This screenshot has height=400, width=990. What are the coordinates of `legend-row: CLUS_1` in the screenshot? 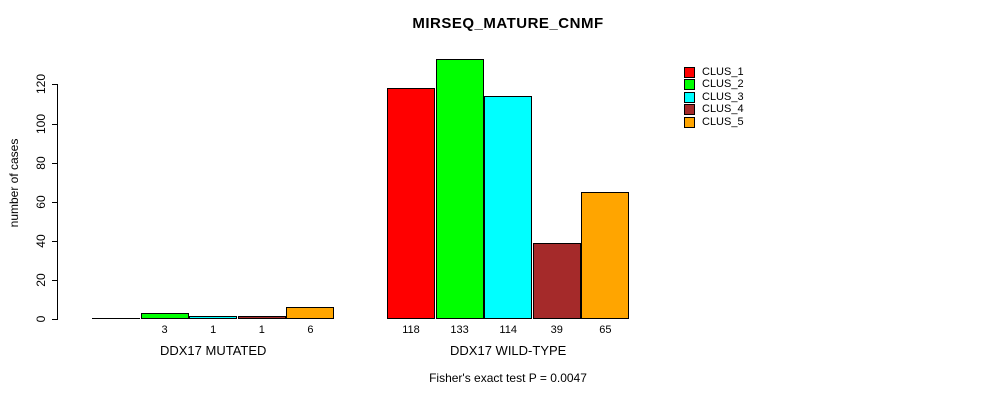 It's located at (714, 72).